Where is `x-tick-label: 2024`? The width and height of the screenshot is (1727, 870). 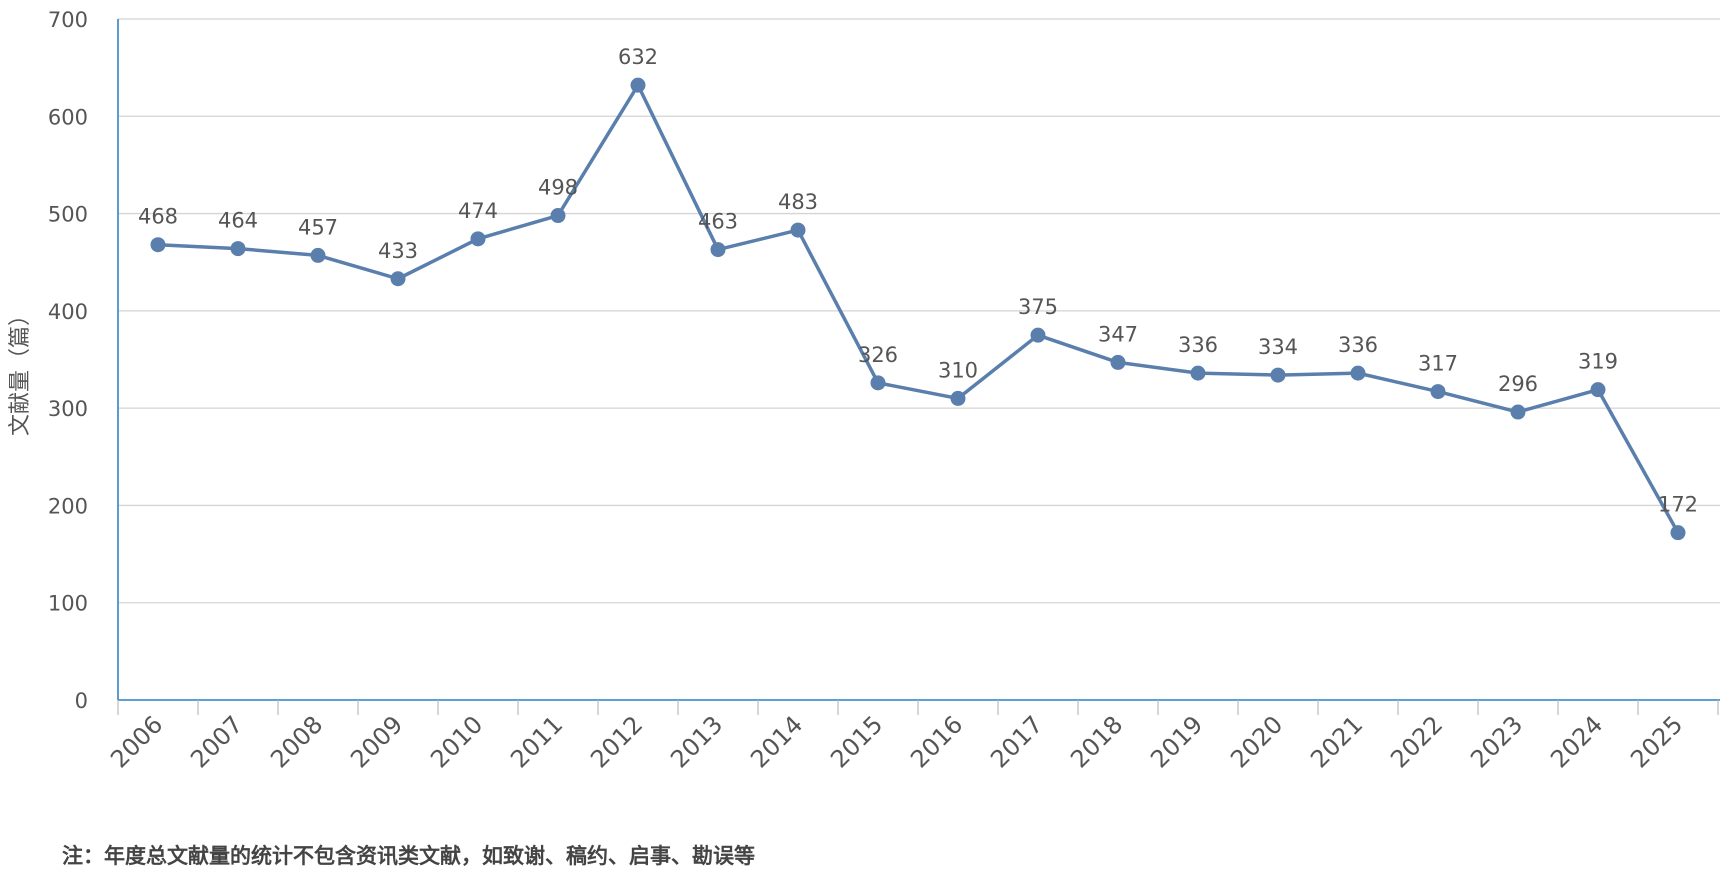
x-tick-label: 2024 is located at coordinates (1576, 741).